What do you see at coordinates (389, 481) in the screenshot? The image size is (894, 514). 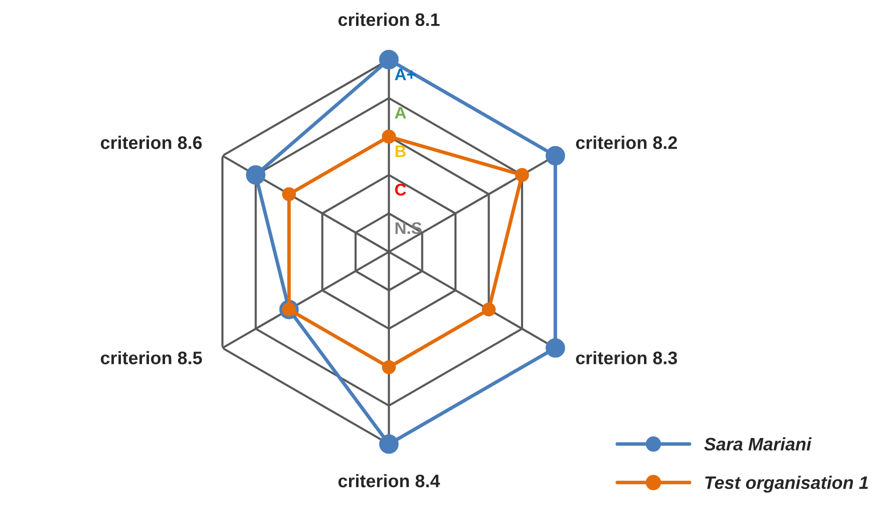 I see `spoke-label: criterion 8.4` at bounding box center [389, 481].